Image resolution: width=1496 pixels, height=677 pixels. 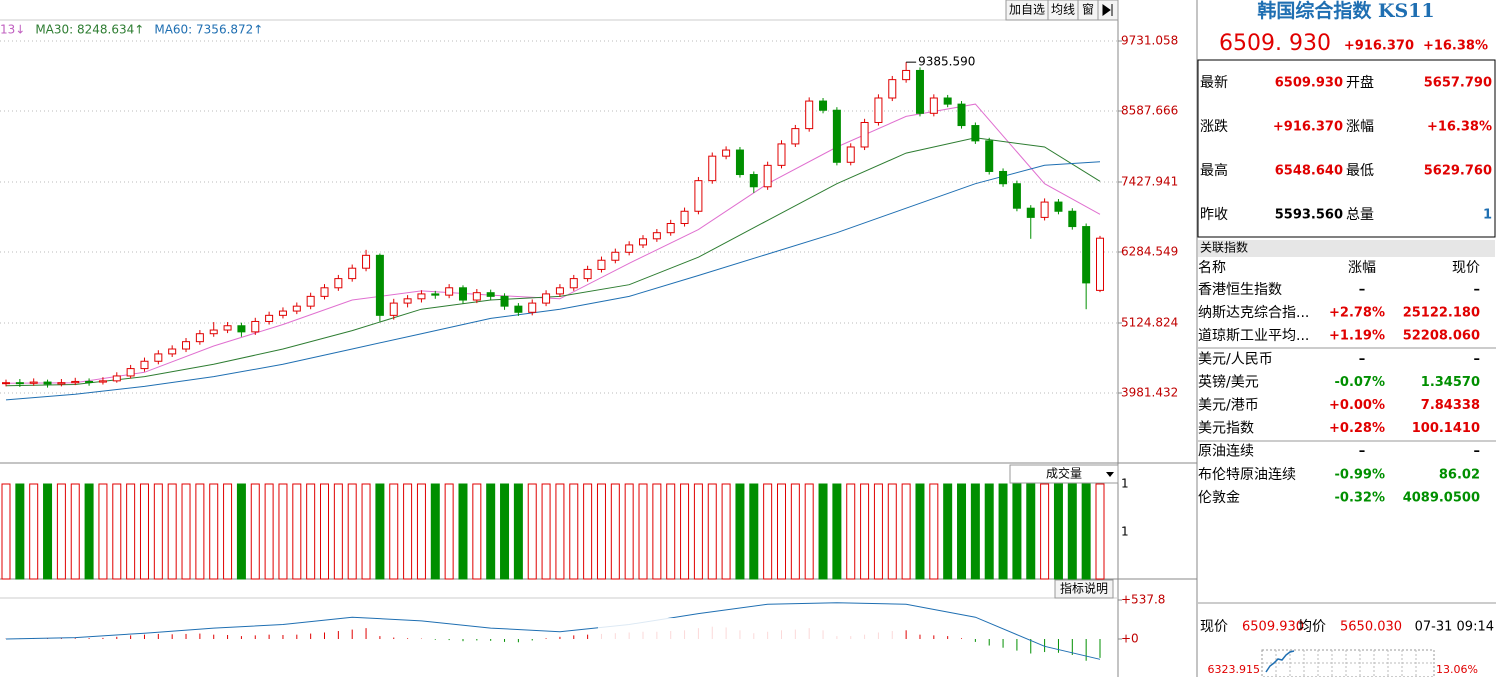 What do you see at coordinates (1360, 82) in the screenshot?
I see `quote-label: 开盘` at bounding box center [1360, 82].